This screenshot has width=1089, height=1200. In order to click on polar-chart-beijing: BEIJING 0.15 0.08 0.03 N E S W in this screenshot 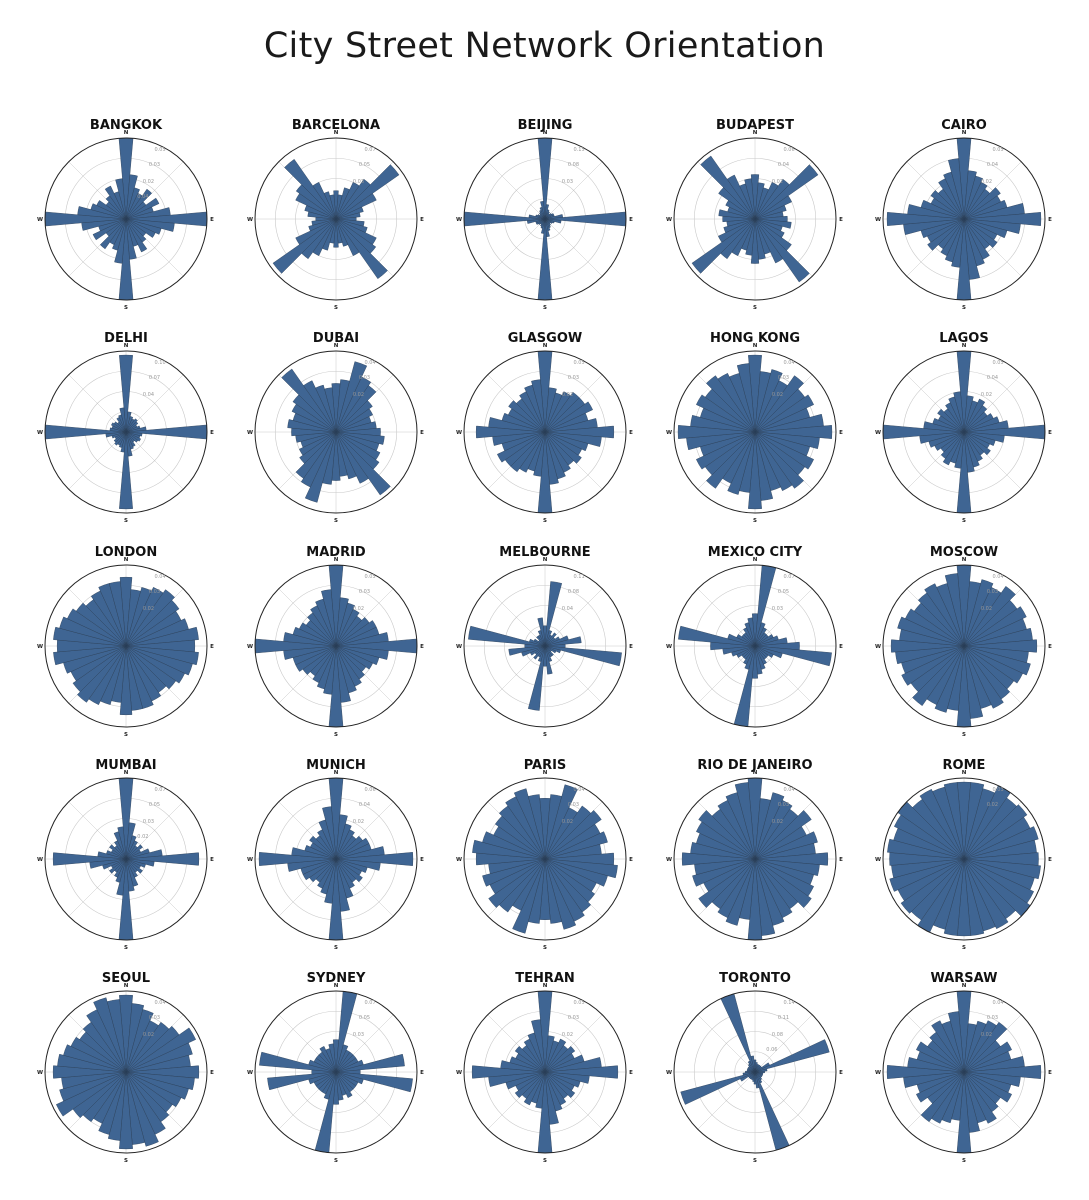, I will do `click(544, 214)`.